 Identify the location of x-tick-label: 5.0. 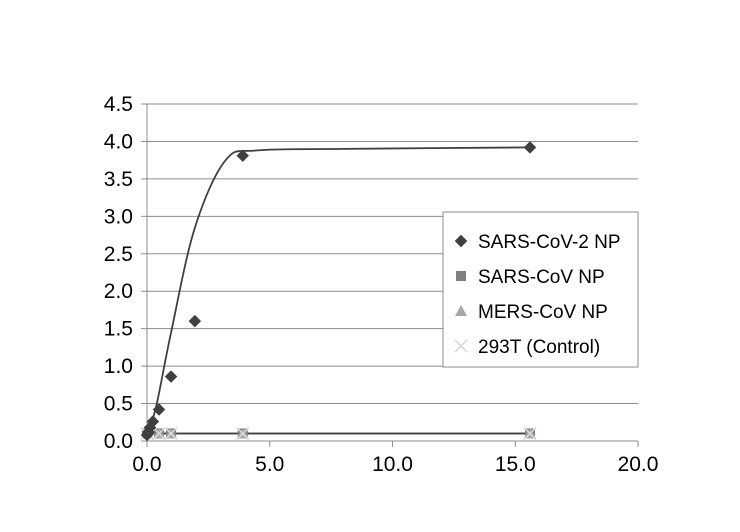
(269, 464).